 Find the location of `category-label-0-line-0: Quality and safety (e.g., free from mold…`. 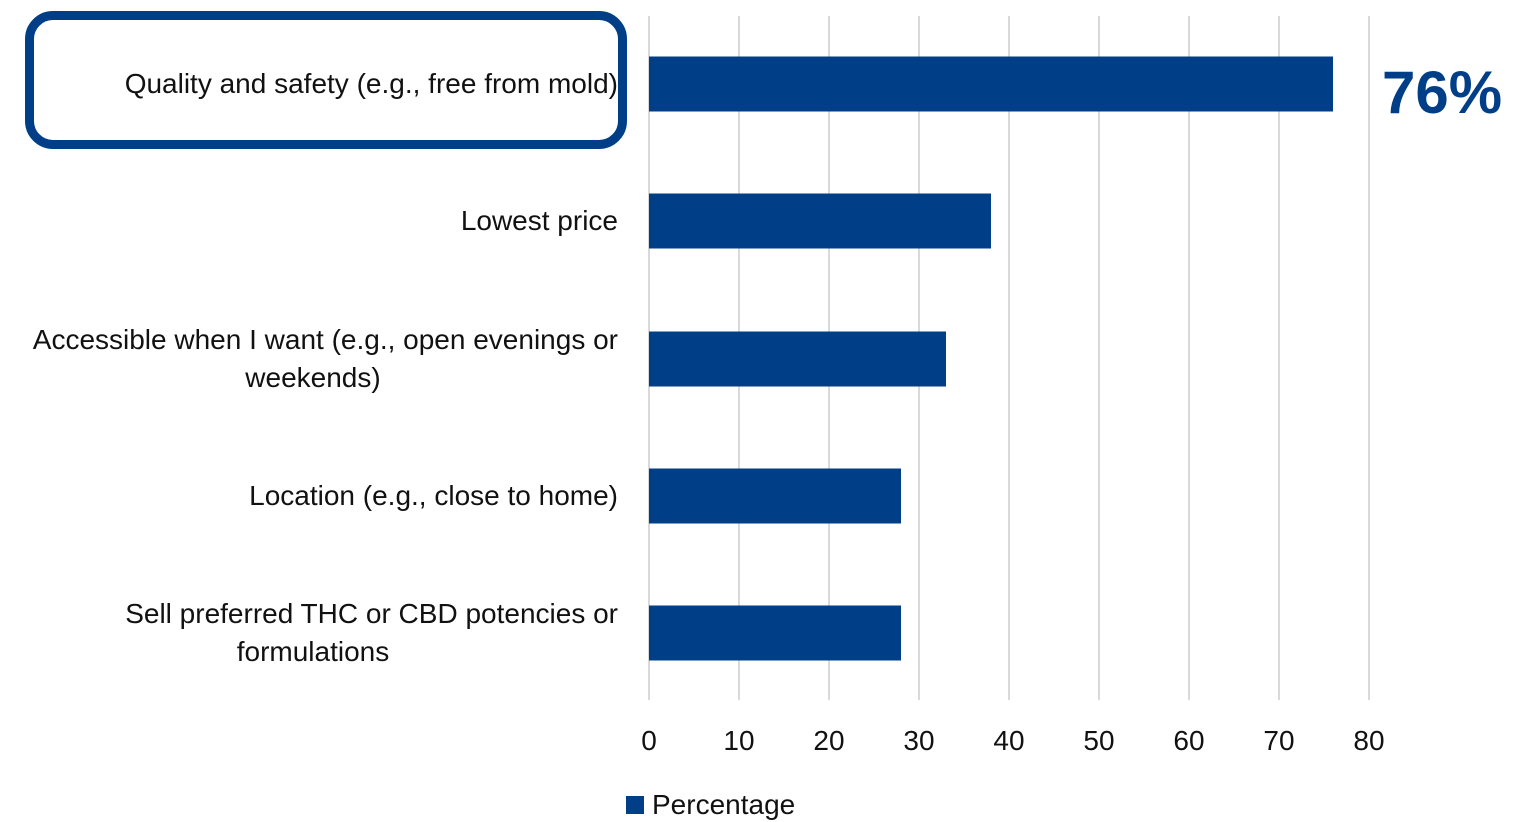

category-label-0-line-0: Quality and safety (e.g., free from mold… is located at coordinates (371, 83).